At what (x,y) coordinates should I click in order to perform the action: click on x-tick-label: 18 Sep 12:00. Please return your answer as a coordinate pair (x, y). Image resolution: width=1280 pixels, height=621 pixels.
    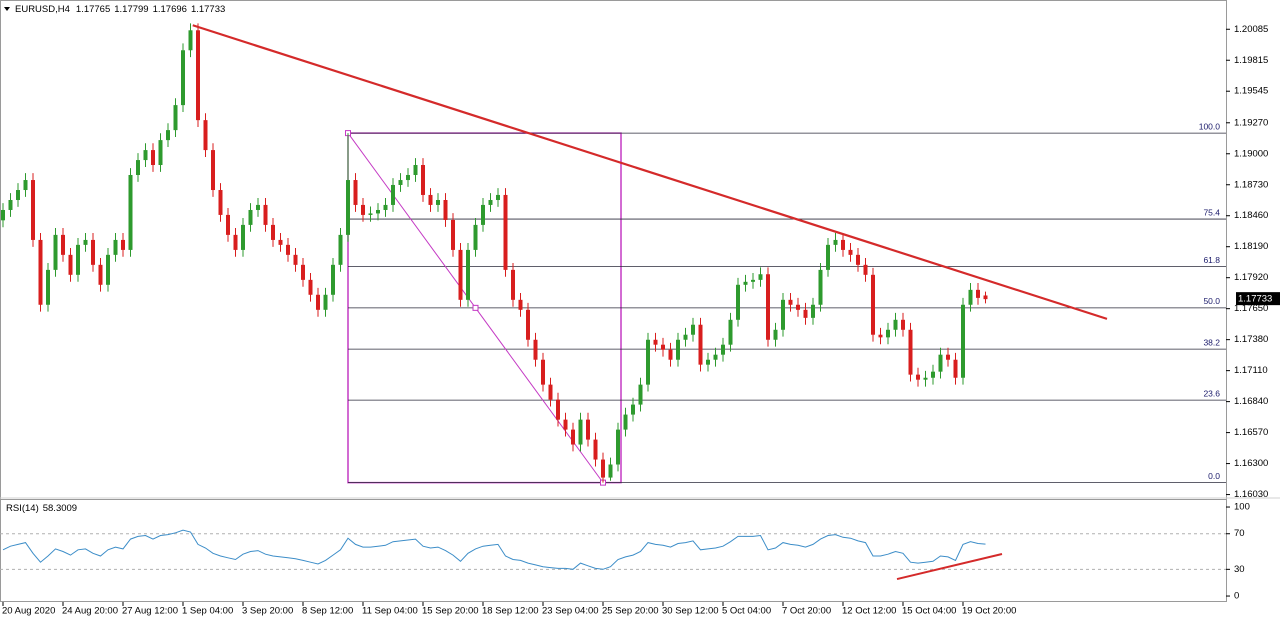
    Looking at the image, I should click on (510, 611).